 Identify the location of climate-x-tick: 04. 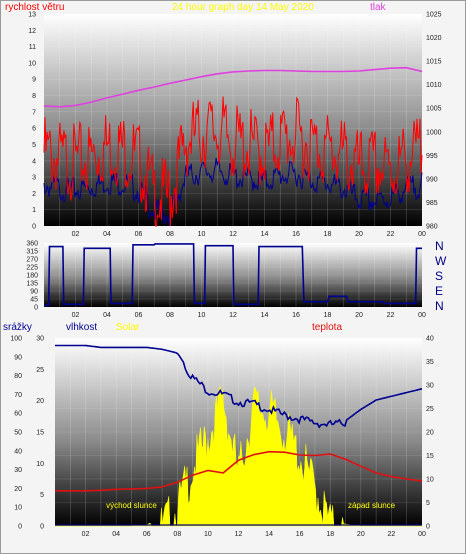
(116, 534).